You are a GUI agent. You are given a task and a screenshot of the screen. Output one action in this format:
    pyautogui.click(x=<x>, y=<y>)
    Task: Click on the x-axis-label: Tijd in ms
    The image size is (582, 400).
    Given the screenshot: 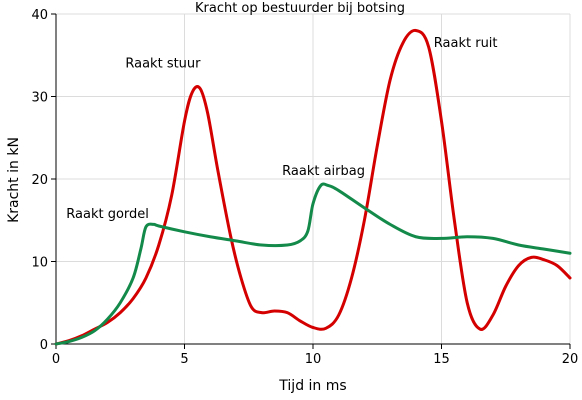 What is the action you would take?
    pyautogui.click(x=312, y=386)
    